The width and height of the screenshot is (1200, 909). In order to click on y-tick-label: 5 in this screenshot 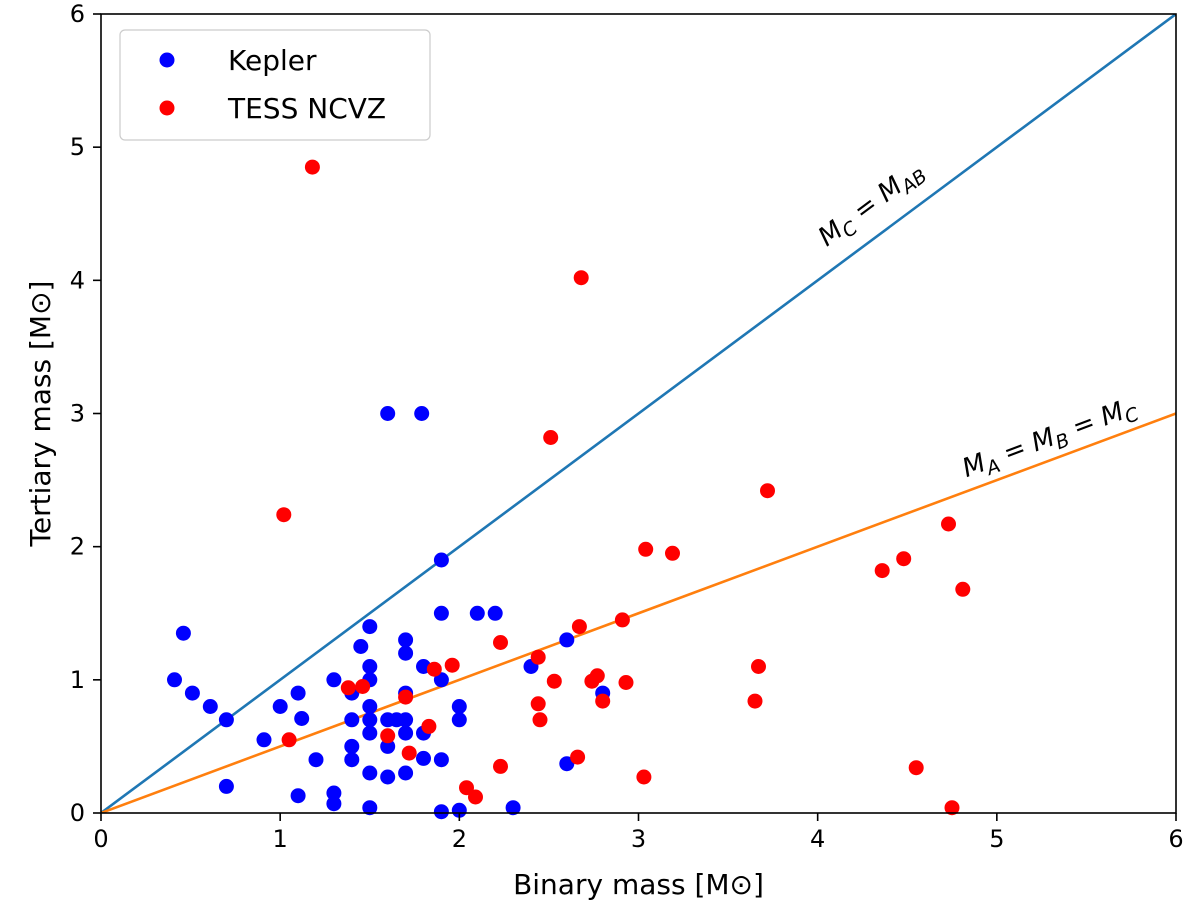, I will do `click(77, 147)`.